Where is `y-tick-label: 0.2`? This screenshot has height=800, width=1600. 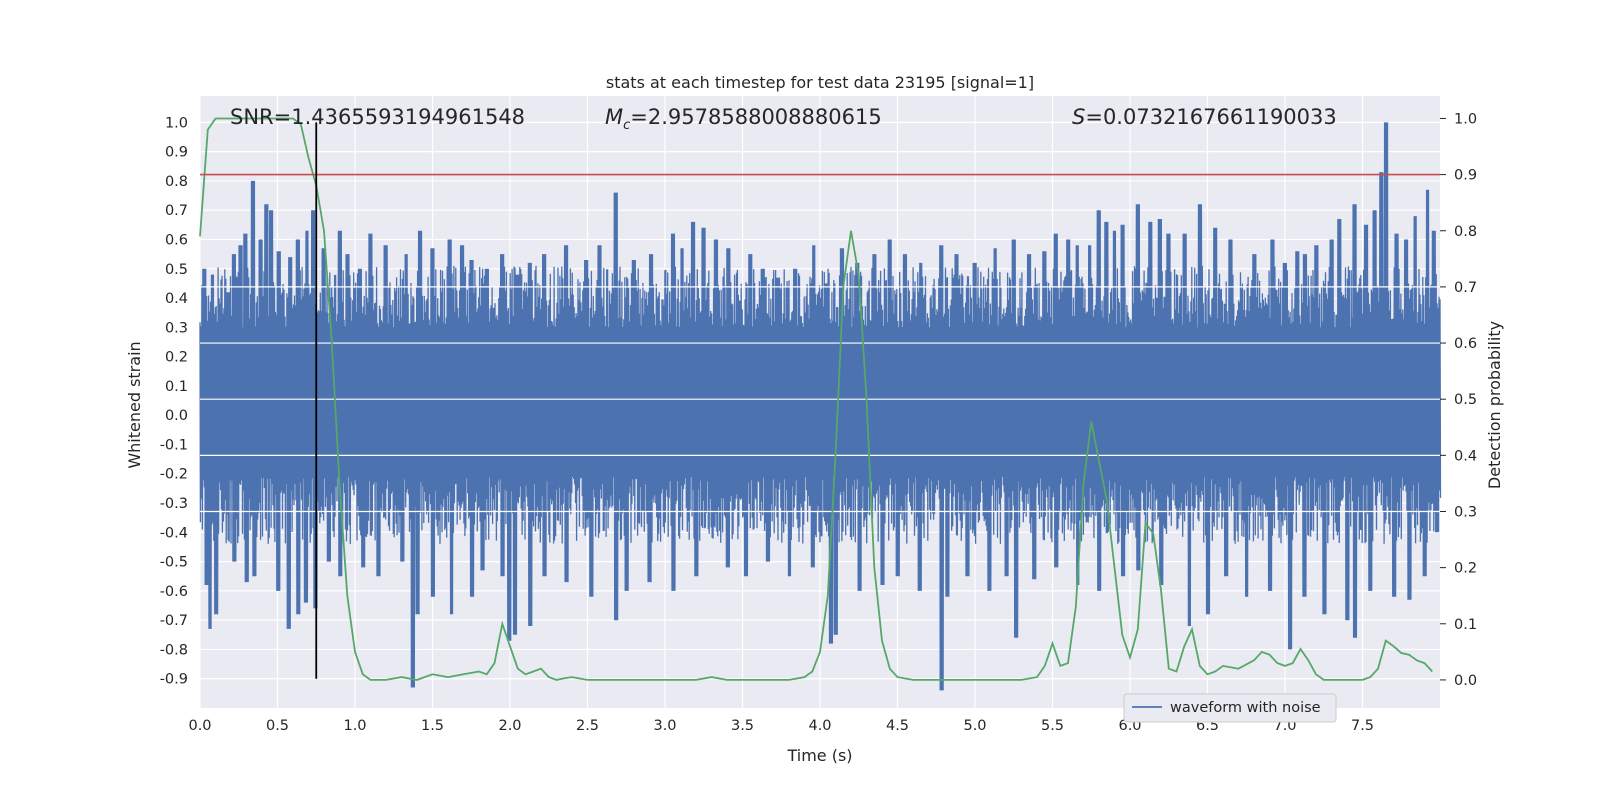
y-tick-label: 0.2 is located at coordinates (176, 358).